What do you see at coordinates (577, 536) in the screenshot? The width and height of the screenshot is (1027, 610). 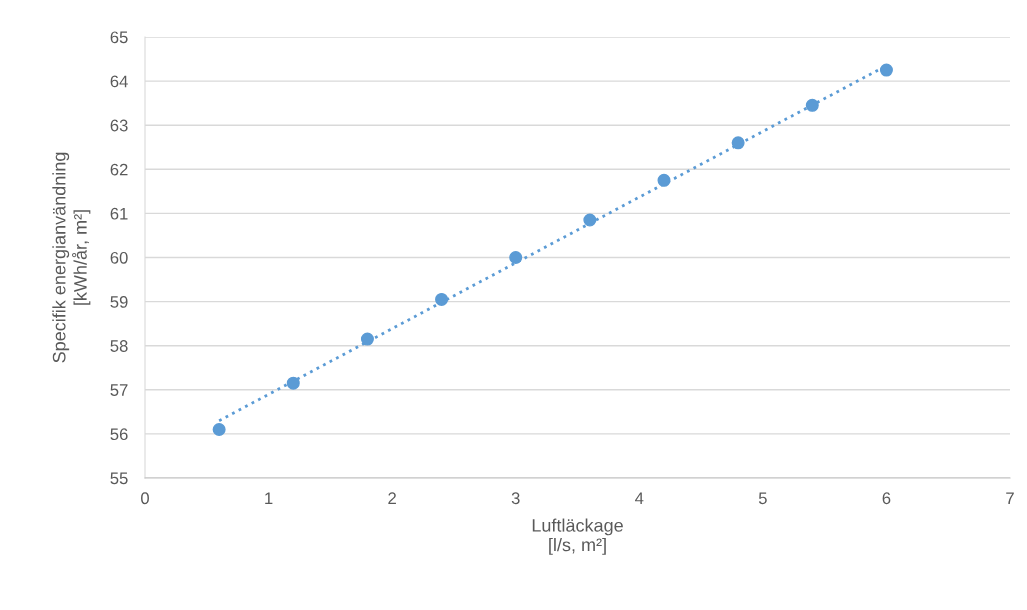 I see `x-axis-title: Luftläckage [l/s, m²]` at bounding box center [577, 536].